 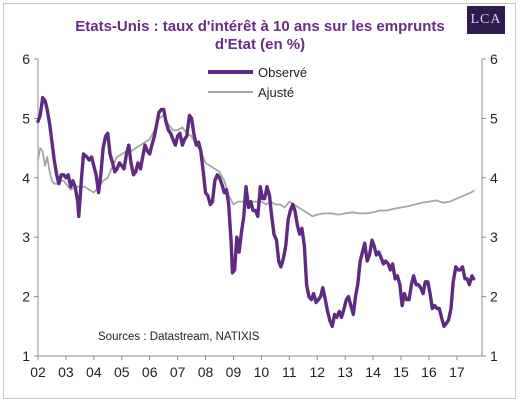 I want to click on legend-label-ajuste: Ajusté, so click(x=276, y=92).